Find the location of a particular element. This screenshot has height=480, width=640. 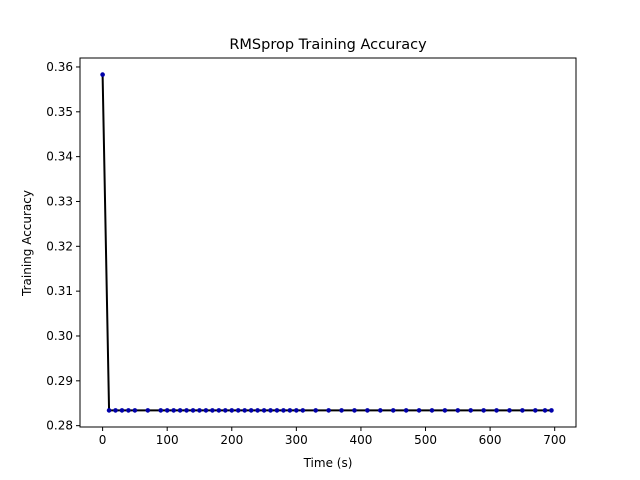

chart-title: RMSprop Training Accuracy is located at coordinates (328, 45).